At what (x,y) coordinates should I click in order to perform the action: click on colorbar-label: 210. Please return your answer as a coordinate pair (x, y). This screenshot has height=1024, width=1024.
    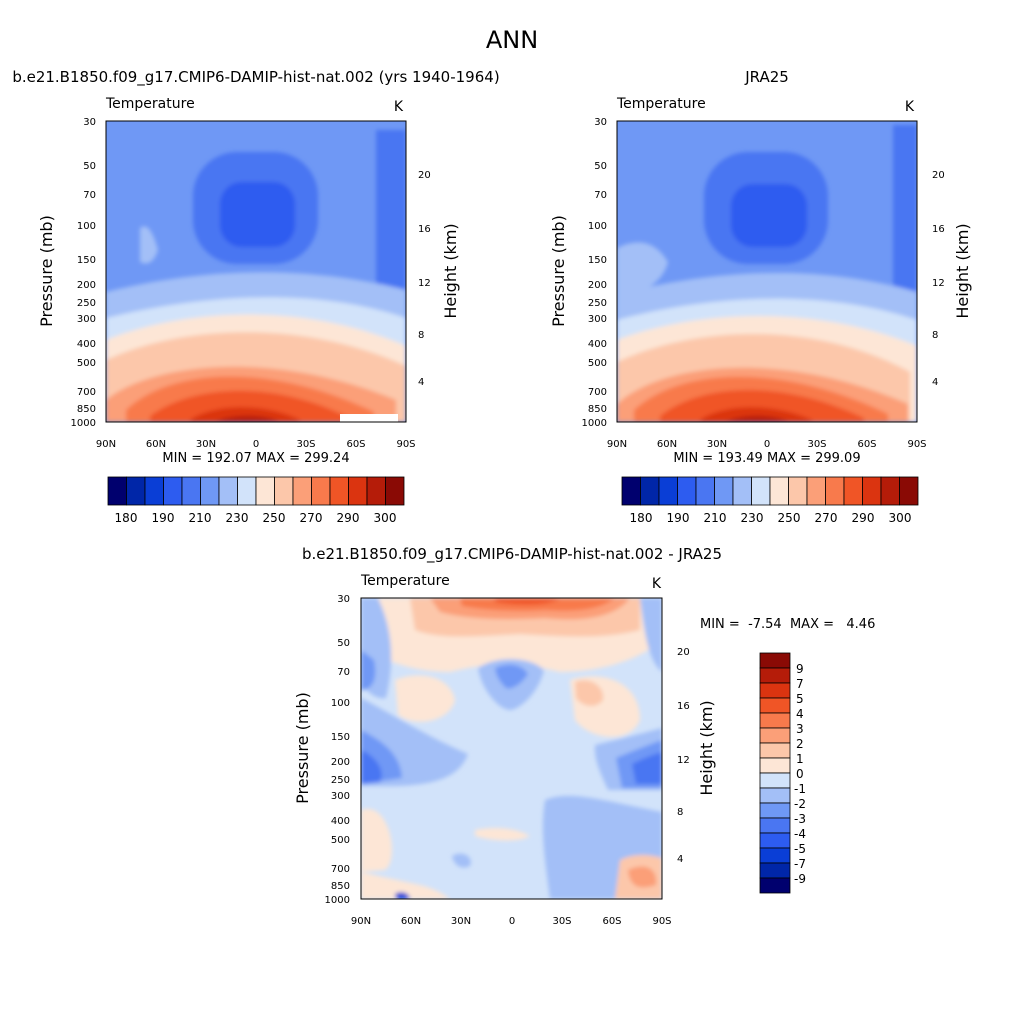
    Looking at the image, I should click on (715, 518).